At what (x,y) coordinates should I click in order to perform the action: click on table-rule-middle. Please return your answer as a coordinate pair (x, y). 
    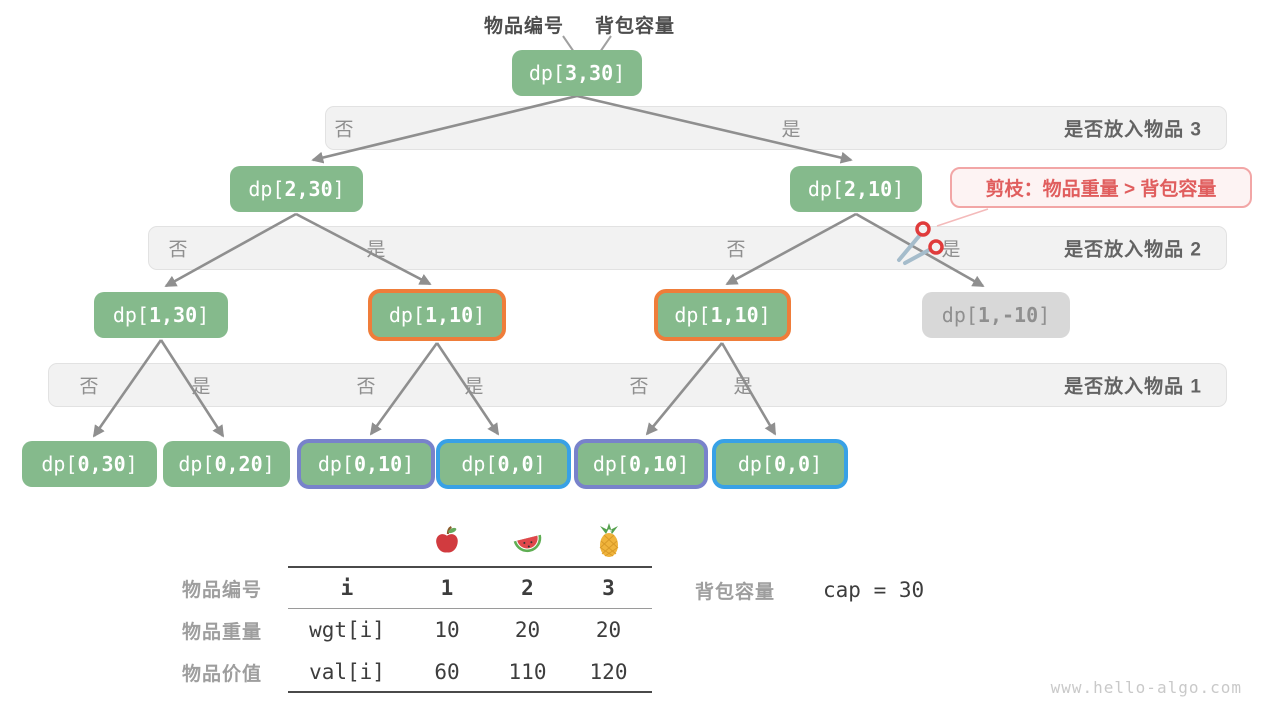
    Looking at the image, I should click on (470, 608).